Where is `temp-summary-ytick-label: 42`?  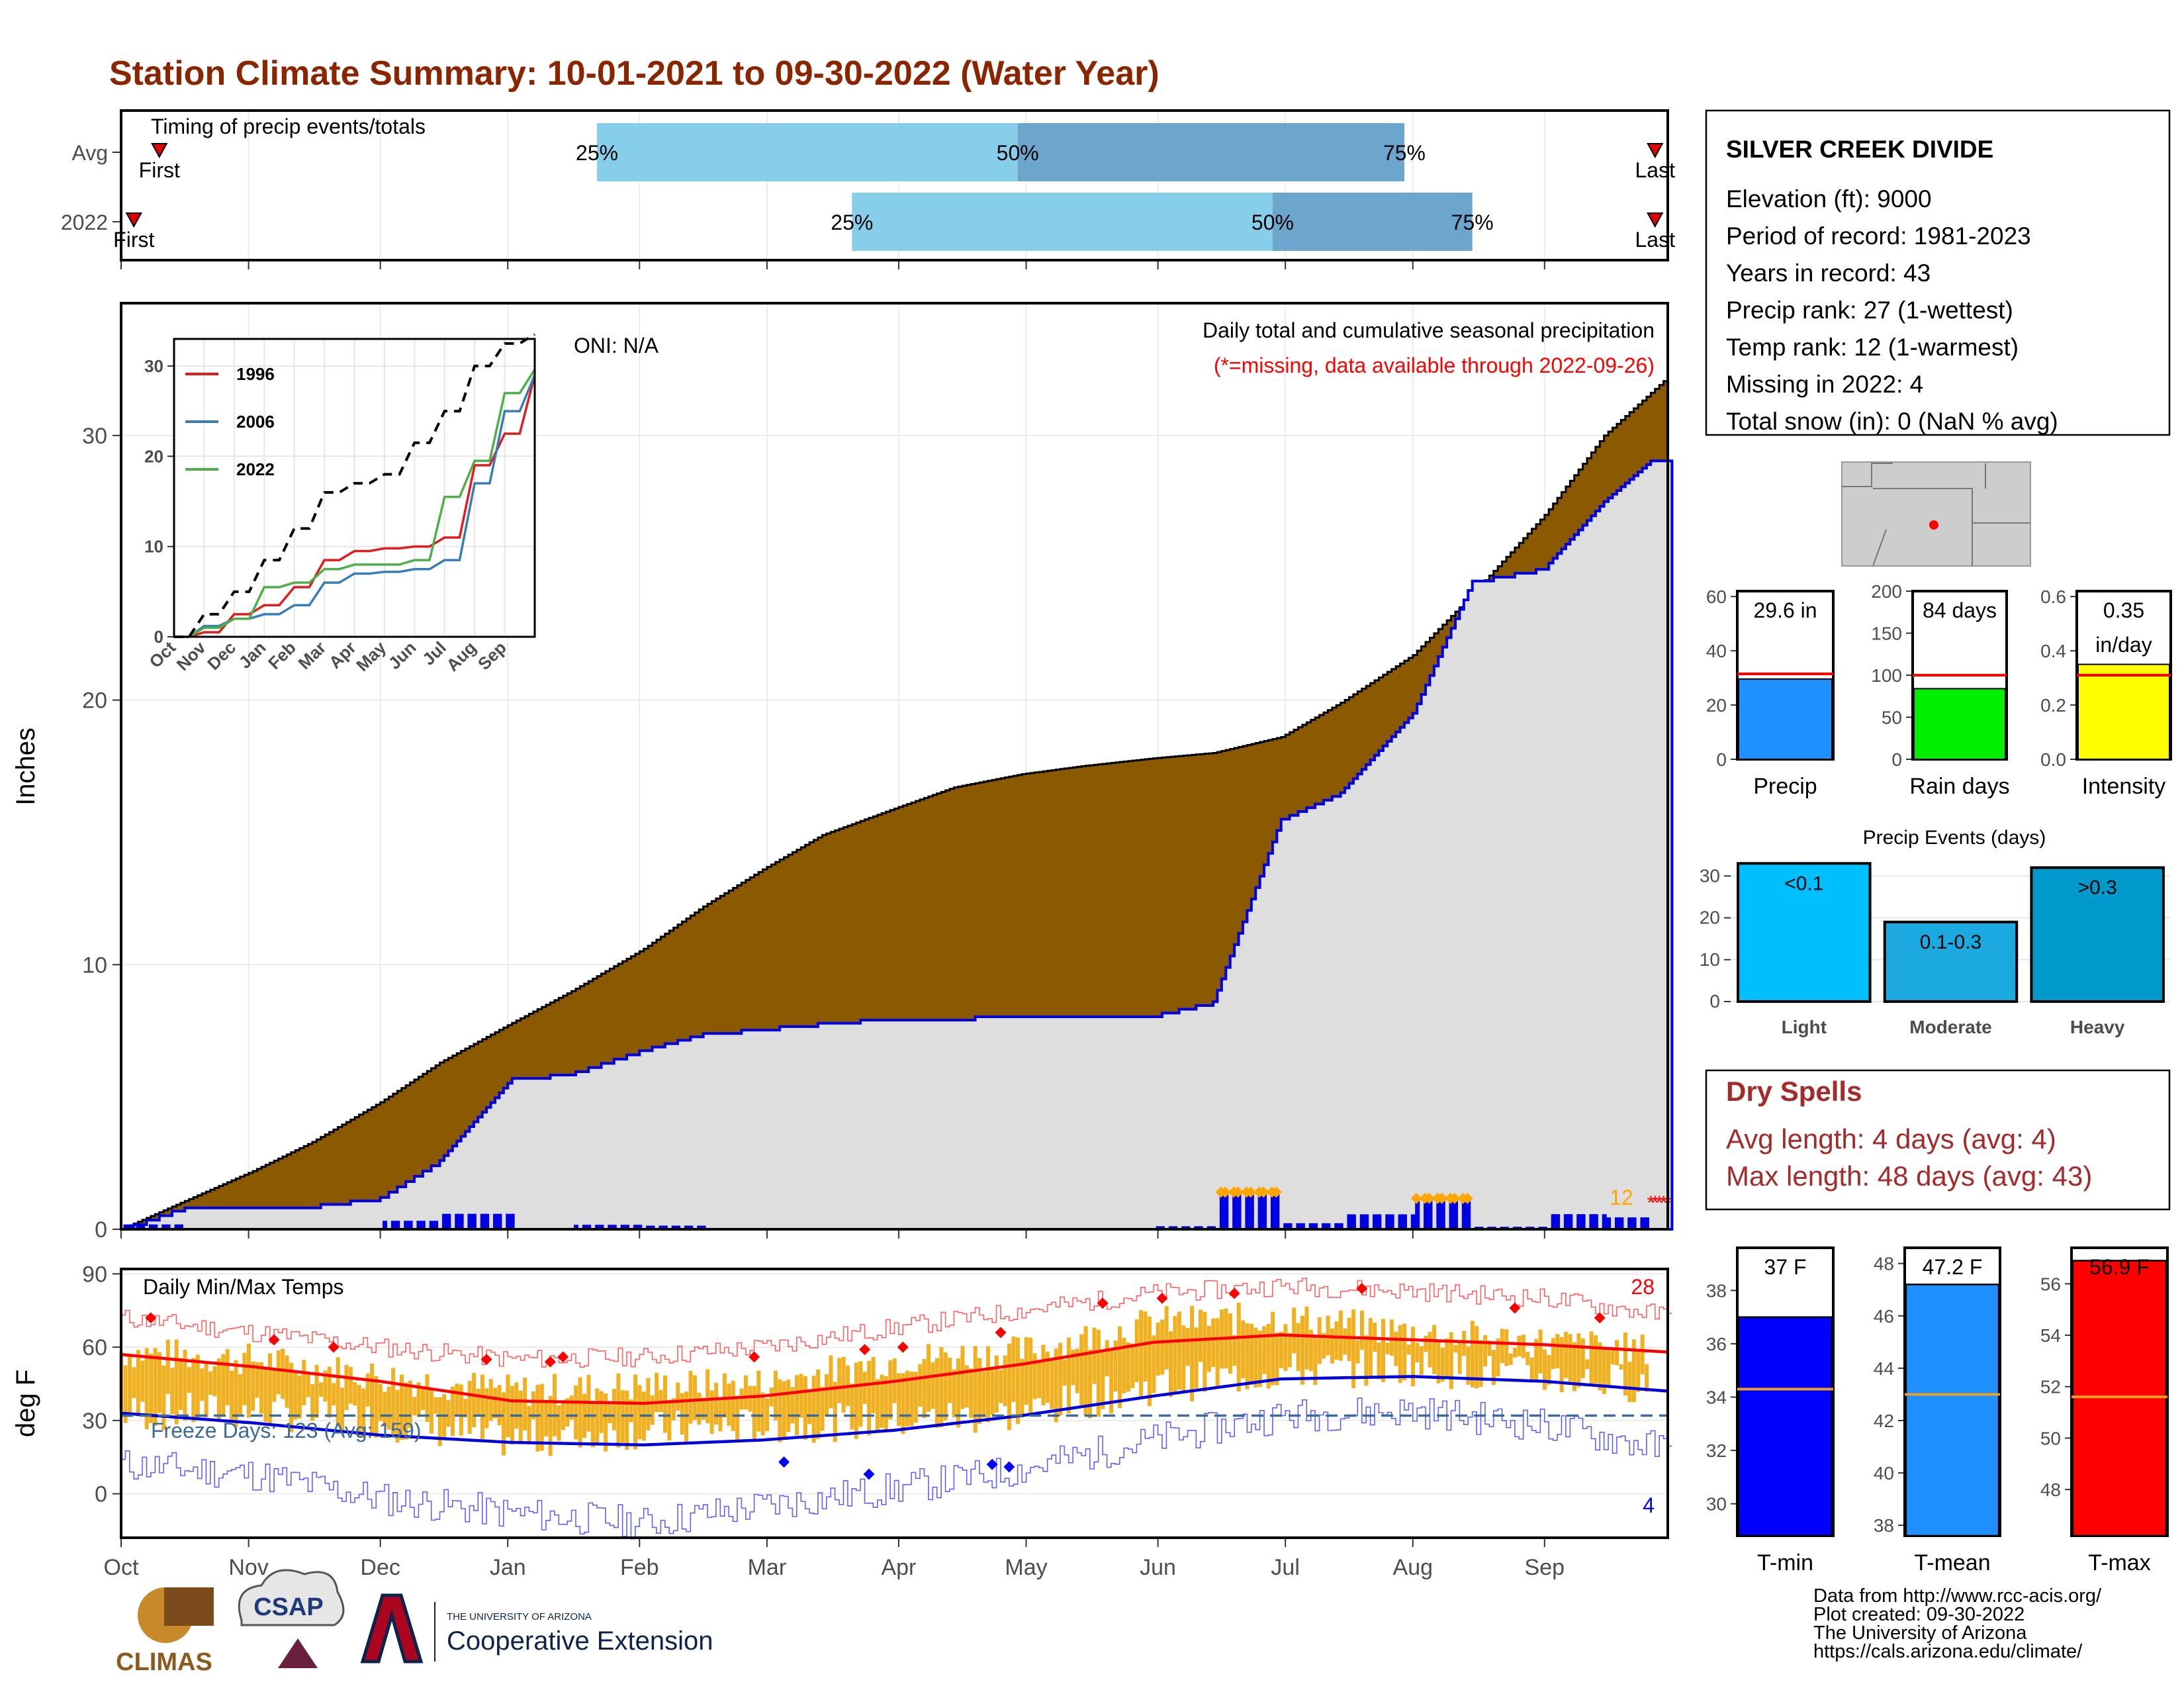
temp-summary-ytick-label: 42 is located at coordinates (1884, 1421).